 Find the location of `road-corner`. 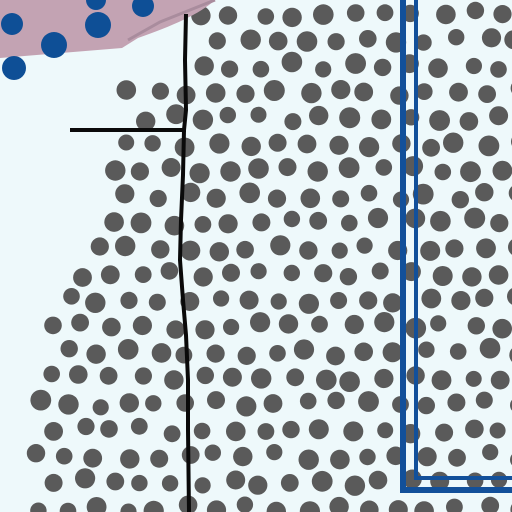

road-corner is located at coordinates (108, 40).